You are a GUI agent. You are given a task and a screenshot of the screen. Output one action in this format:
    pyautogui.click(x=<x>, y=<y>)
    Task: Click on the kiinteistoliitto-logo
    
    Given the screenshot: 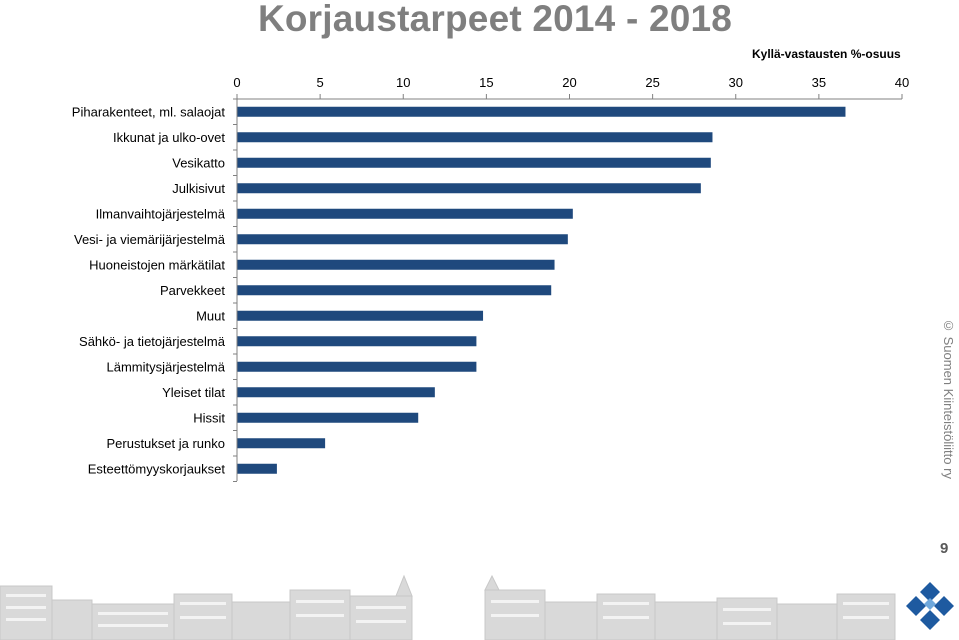 What is the action you would take?
    pyautogui.click(x=930, y=606)
    